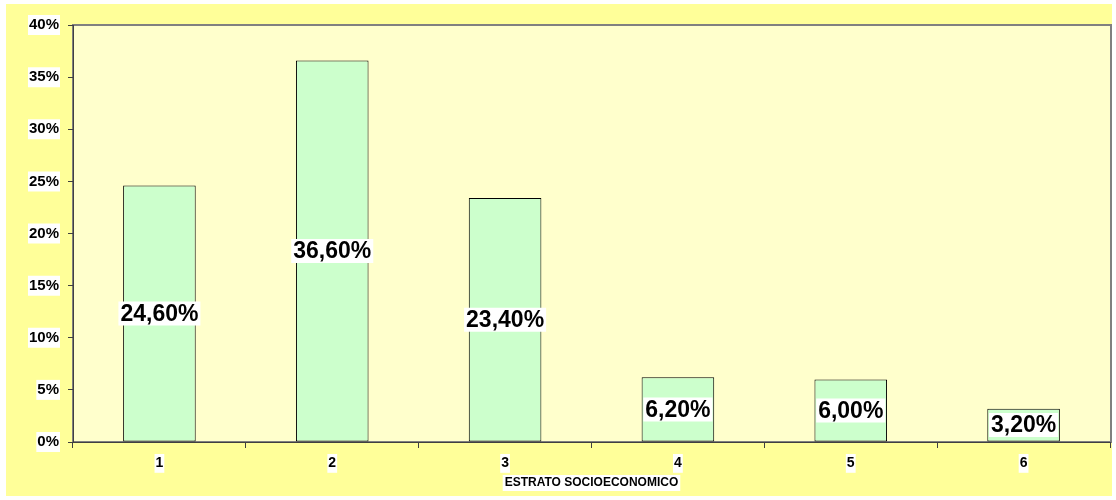 This screenshot has width=1116, height=500. What do you see at coordinates (43, 232) in the screenshot?
I see `y-tick-label: 20%` at bounding box center [43, 232].